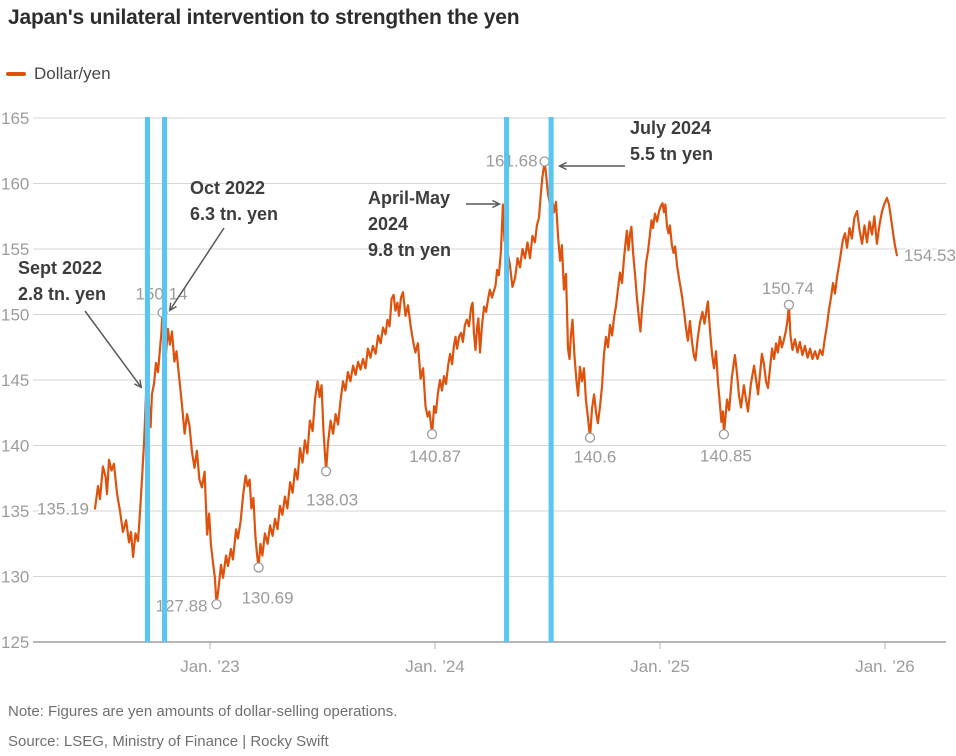 This screenshot has width=956, height=756. Describe the element at coordinates (435, 666) in the screenshot. I see `x-axis-label: Jan. ’24` at that location.